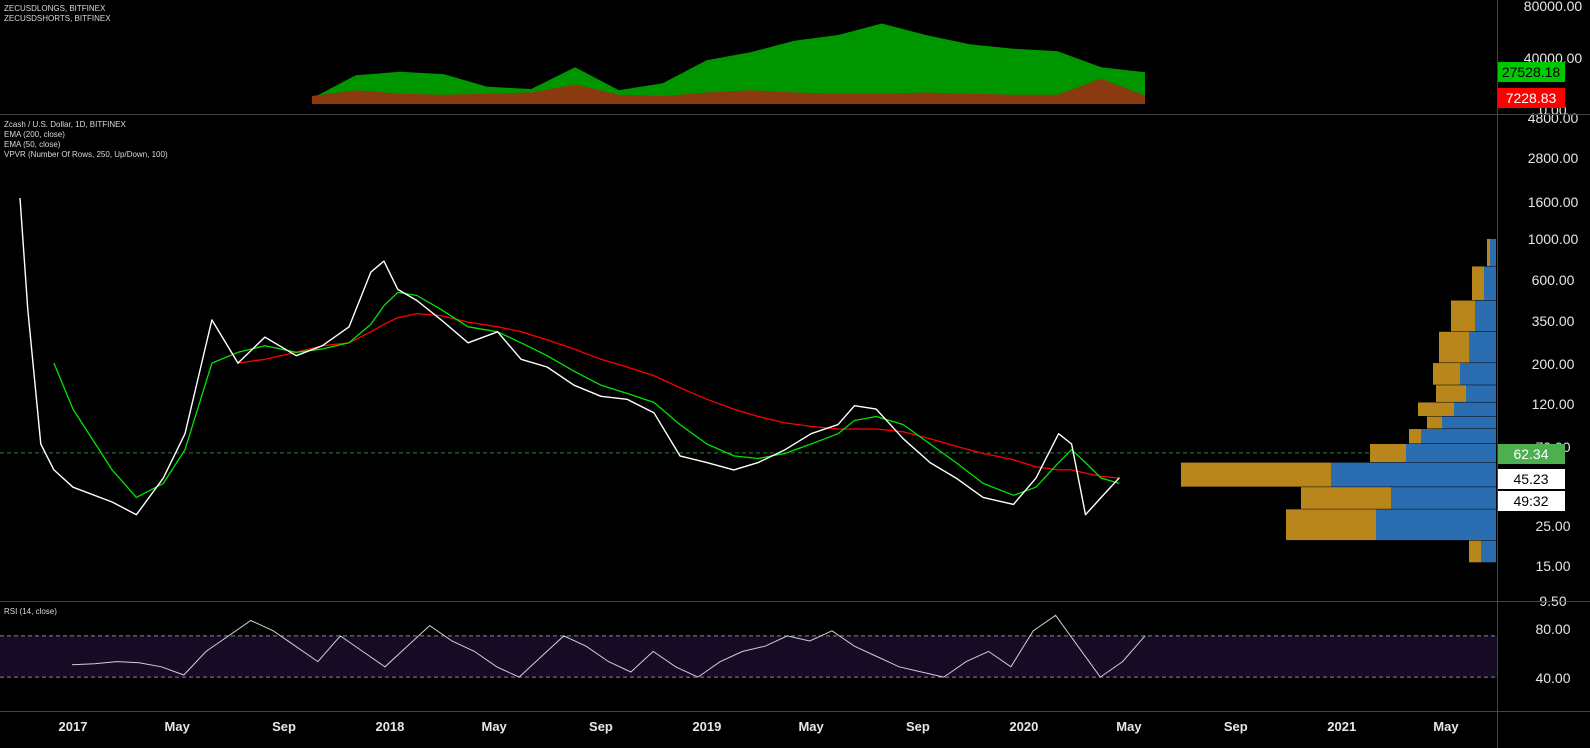  What do you see at coordinates (55, 8) in the screenshot?
I see `legend-longs: ZECUSDLONGS, BITFINEX` at bounding box center [55, 8].